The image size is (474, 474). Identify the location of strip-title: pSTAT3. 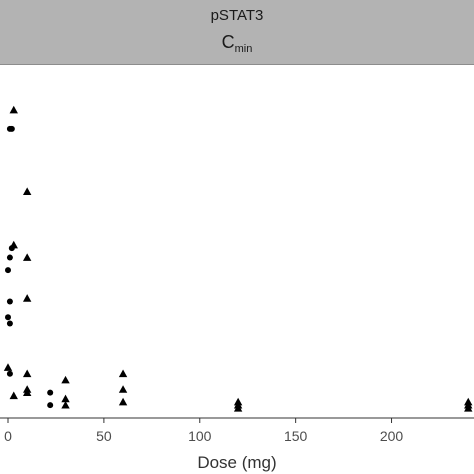
(237, 15).